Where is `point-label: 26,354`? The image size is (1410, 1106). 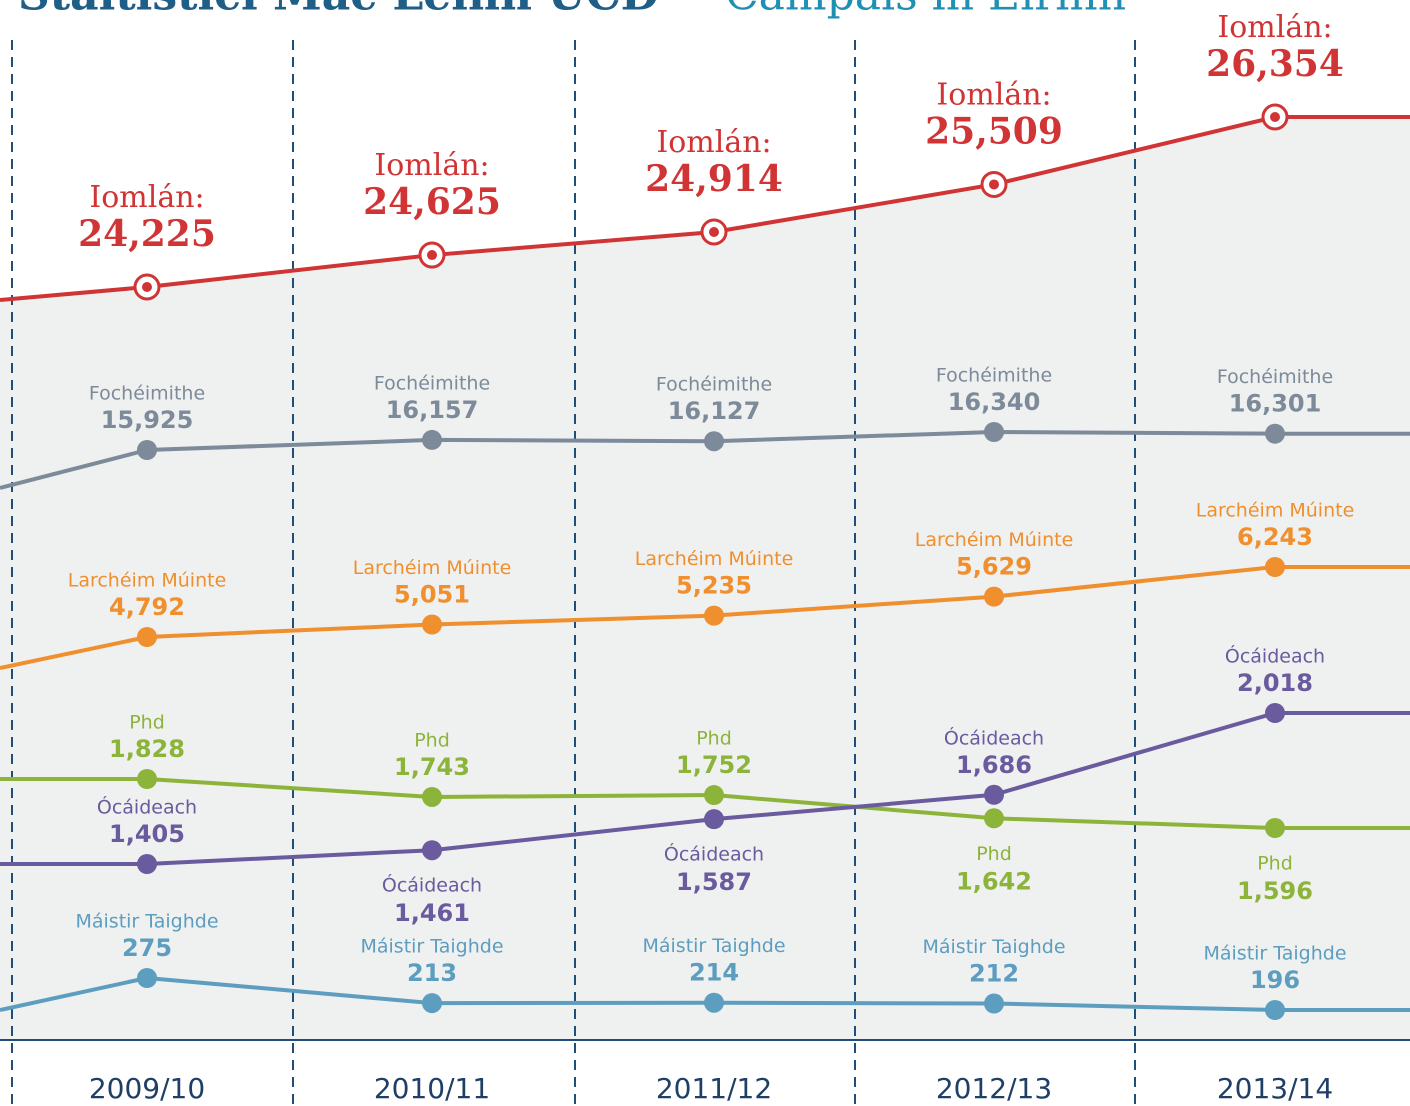
point-label: 26,354 is located at coordinates (1275, 64).